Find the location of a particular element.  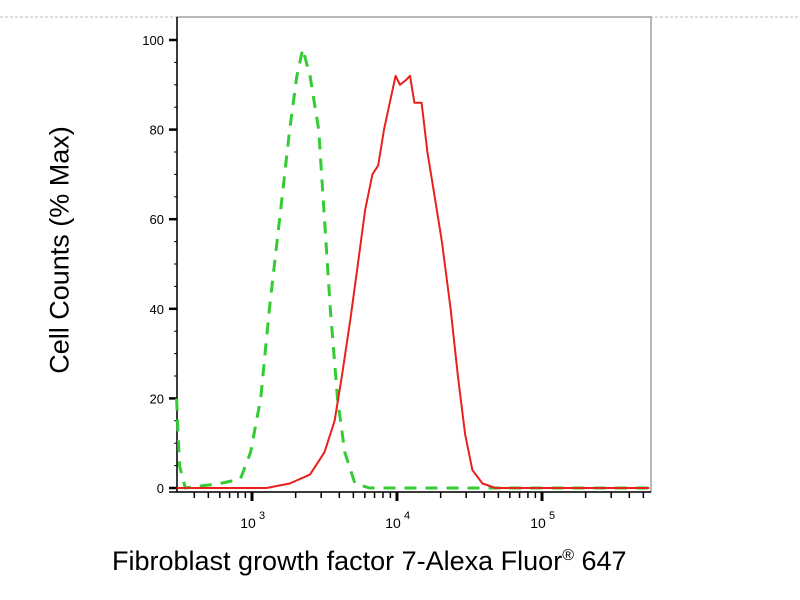

y-tick-label: 0 is located at coordinates (160, 488).